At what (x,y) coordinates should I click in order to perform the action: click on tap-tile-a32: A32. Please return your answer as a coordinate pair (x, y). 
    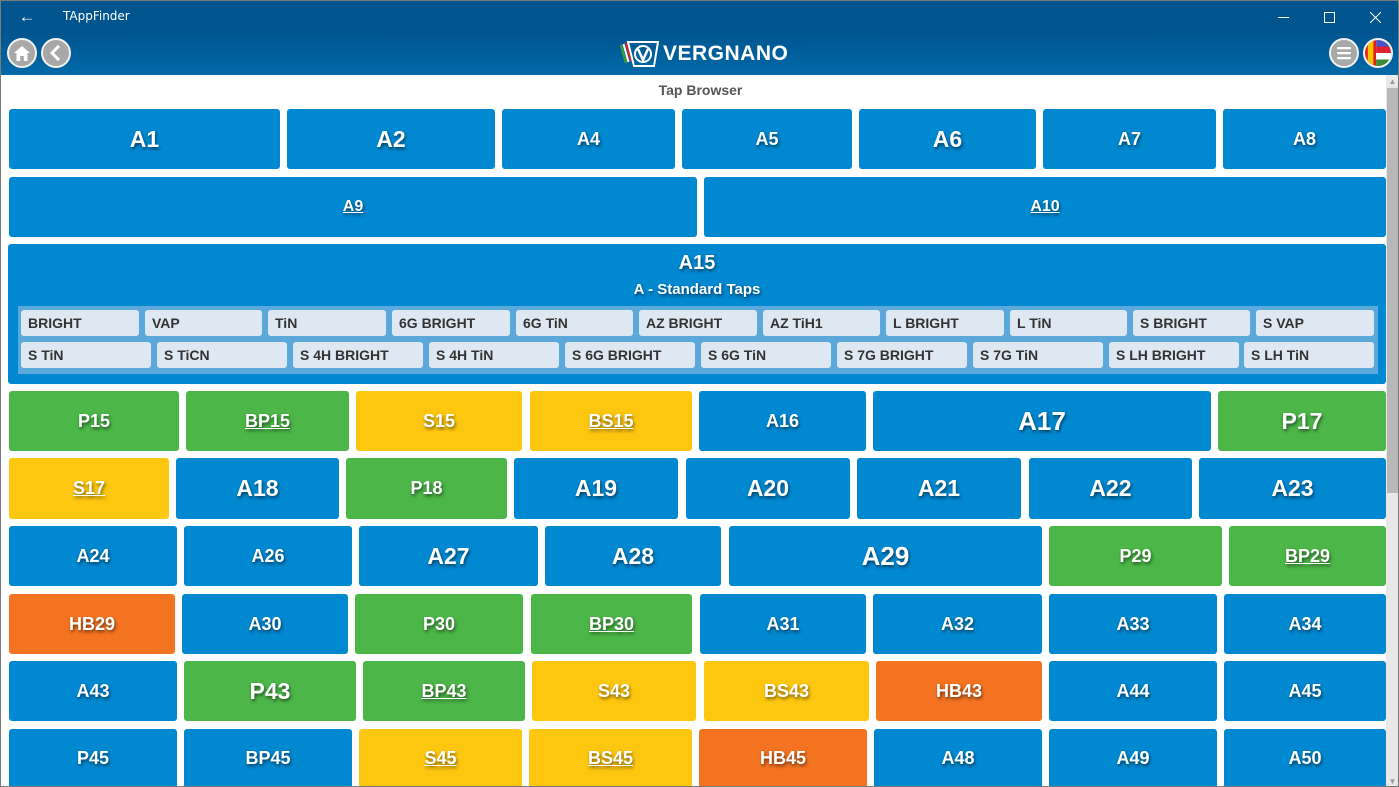
    Looking at the image, I should click on (957, 624).